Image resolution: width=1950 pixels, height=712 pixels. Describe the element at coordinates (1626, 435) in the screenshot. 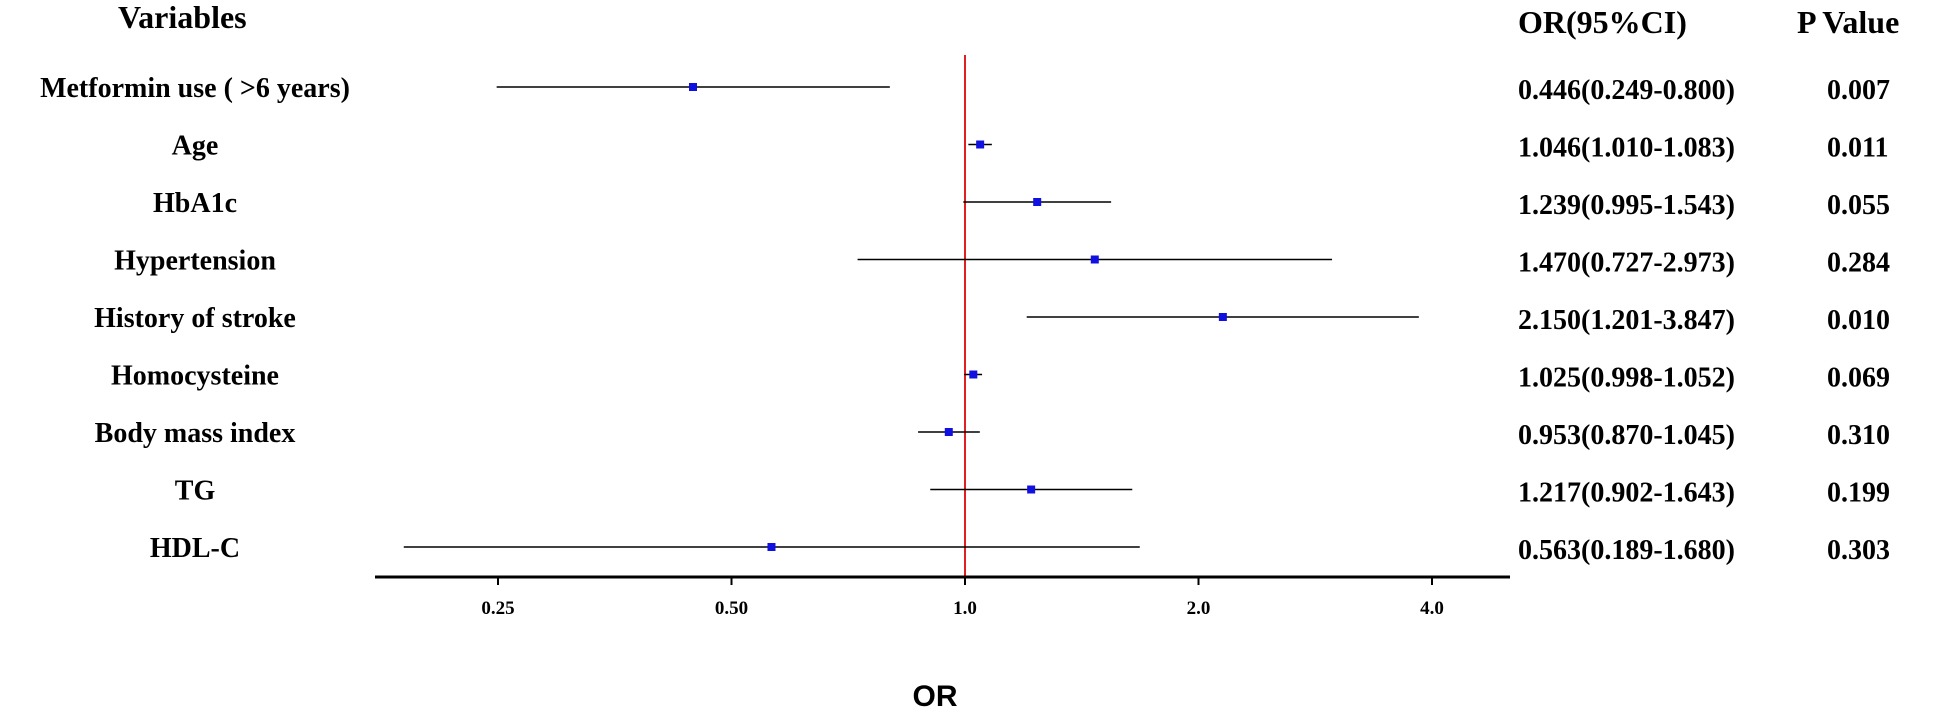

I see `ci-text-6: 0.953(0.870-1.045)` at that location.